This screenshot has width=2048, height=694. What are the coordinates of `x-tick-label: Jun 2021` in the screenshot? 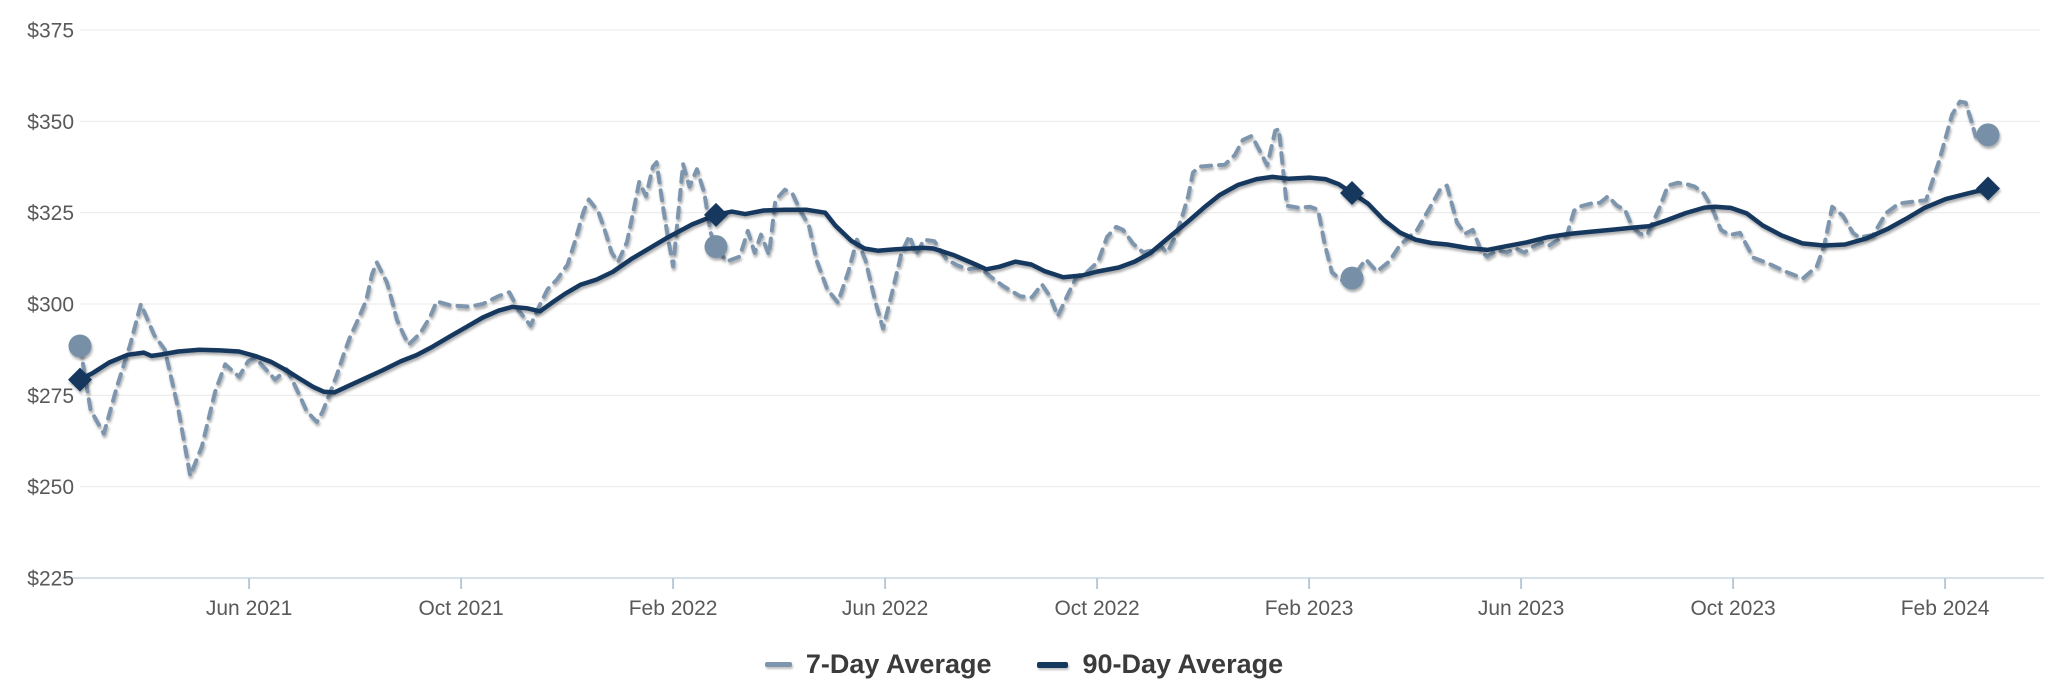 It's located at (249, 608).